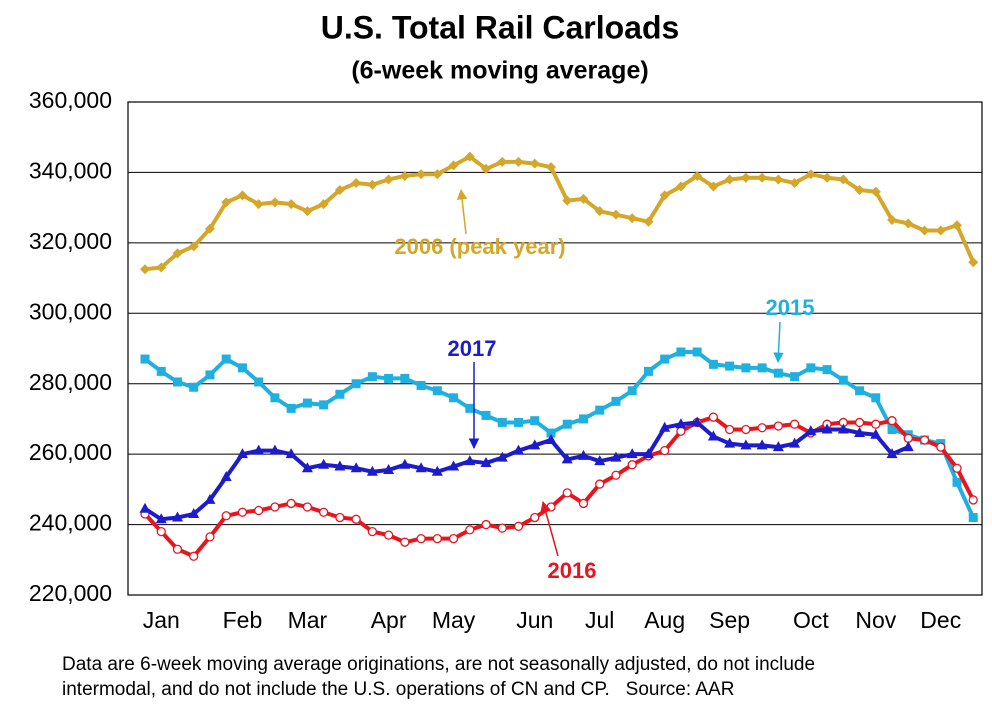 This screenshot has width=992, height=713. Describe the element at coordinates (875, 620) in the screenshot. I see `x-tick-label: Nov` at that location.